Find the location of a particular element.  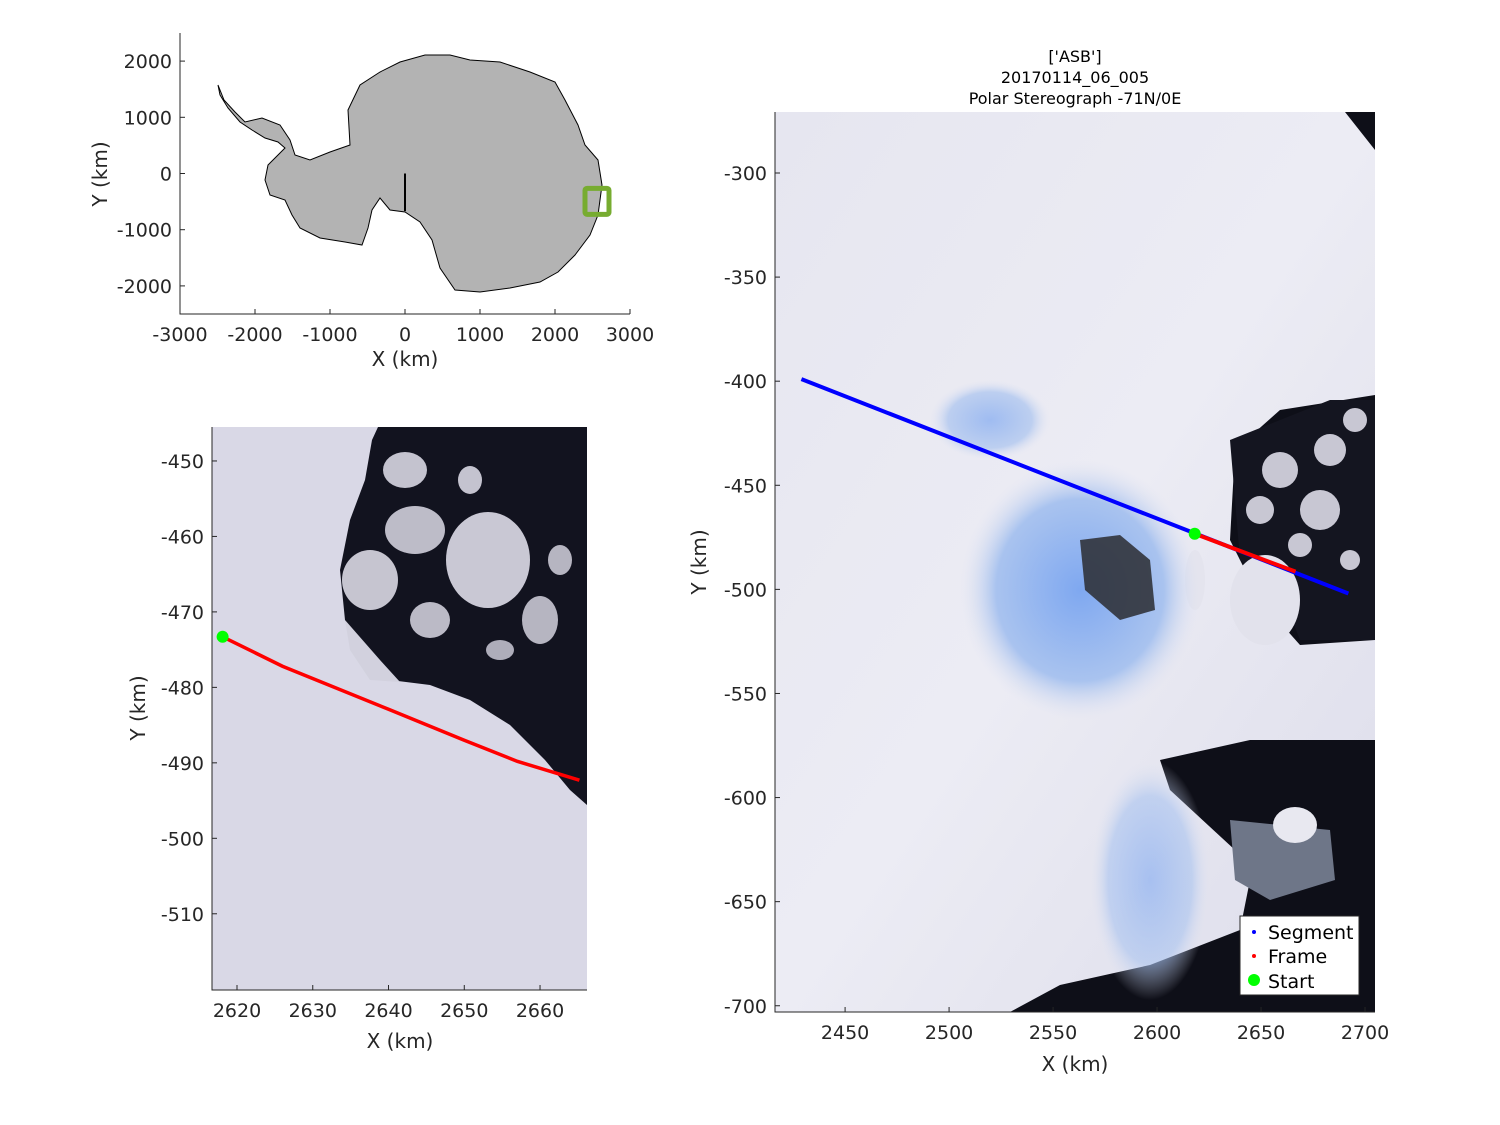

overview-xtick: -3000 is located at coordinates (179, 335).